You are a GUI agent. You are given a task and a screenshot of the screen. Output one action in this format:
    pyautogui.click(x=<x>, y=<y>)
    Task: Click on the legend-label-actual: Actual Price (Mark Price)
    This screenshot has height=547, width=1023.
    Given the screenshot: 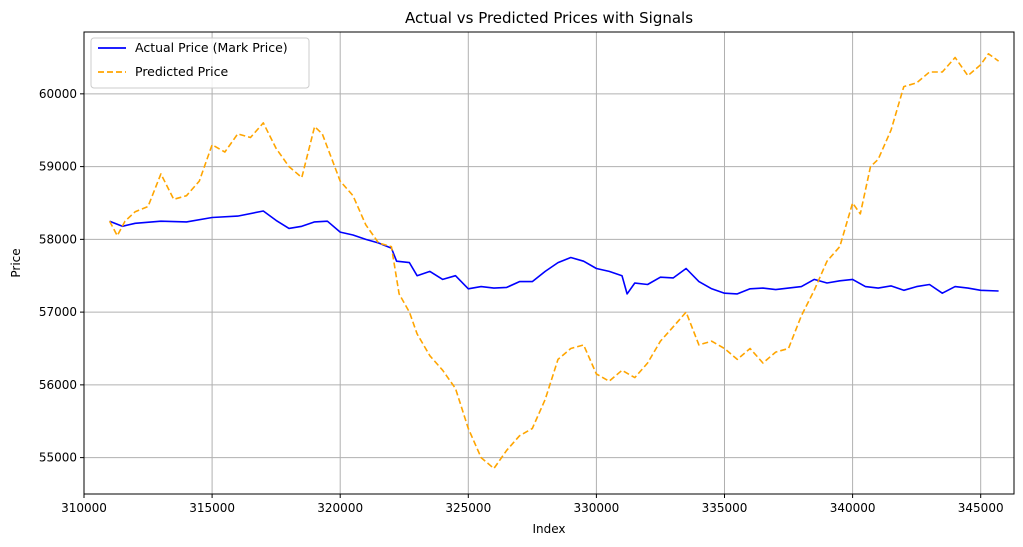 What is the action you would take?
    pyautogui.click(x=211, y=47)
    